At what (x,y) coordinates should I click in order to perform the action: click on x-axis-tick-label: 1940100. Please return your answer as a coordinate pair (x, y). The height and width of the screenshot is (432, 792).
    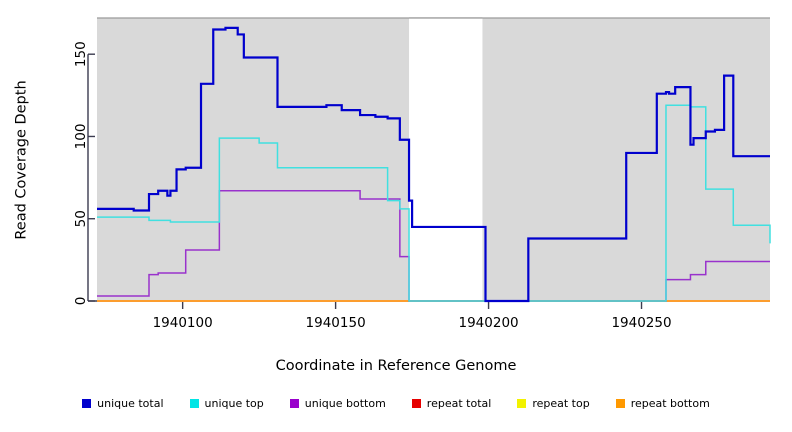
    Looking at the image, I should click on (183, 323).